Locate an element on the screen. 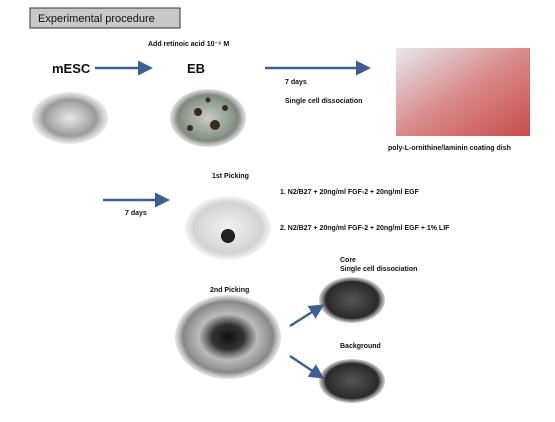 This screenshot has height=422, width=555. picking-1: 1st Picking is located at coordinates (230, 176).